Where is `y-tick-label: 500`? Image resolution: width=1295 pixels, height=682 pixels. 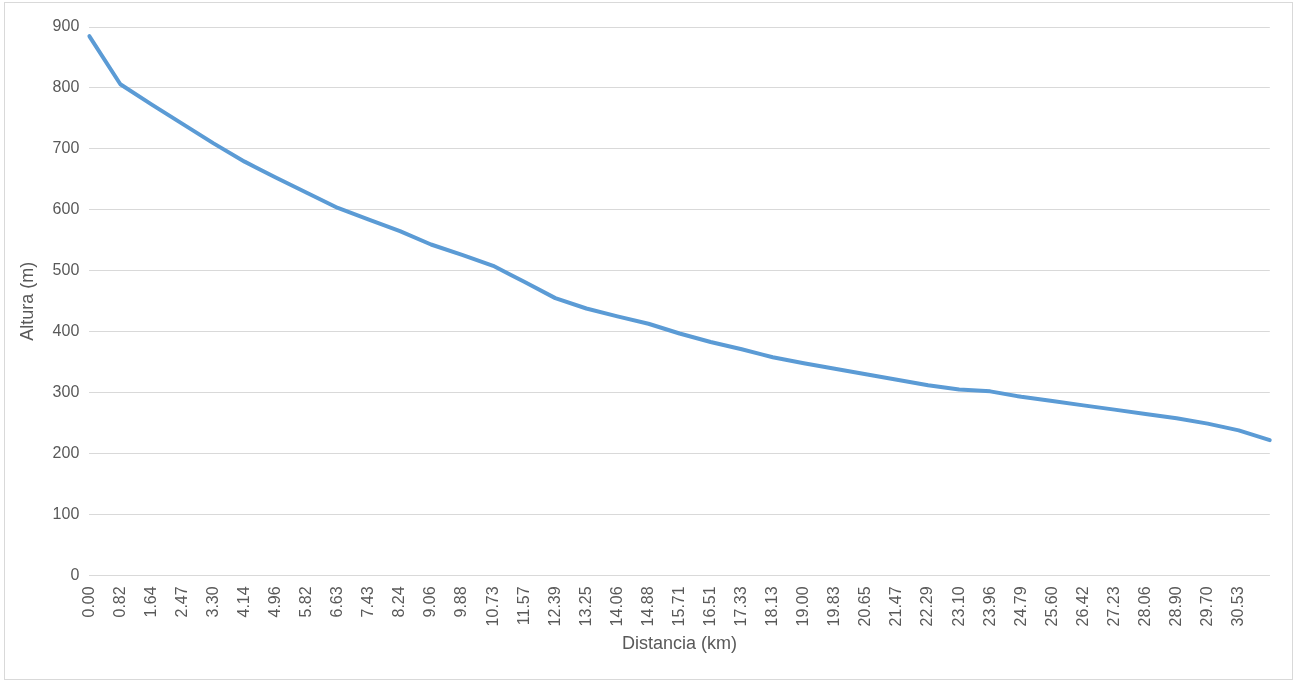 y-tick-label: 500 is located at coordinates (66, 270).